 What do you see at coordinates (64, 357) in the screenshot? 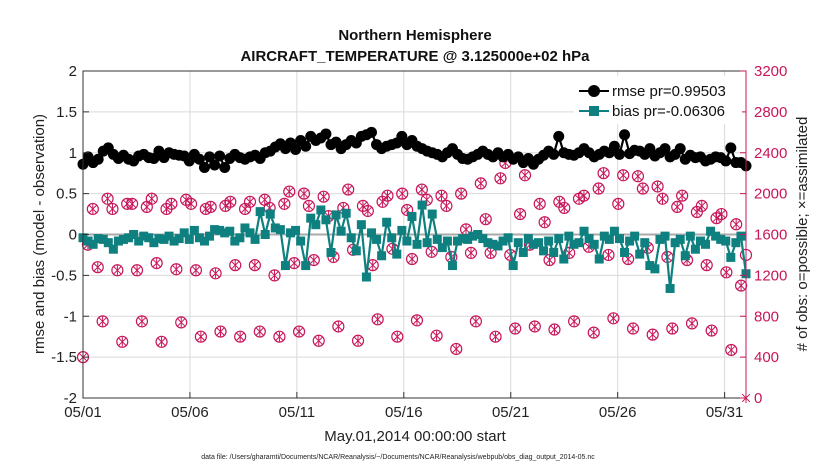
I see `y-tick-label: -1.5` at bounding box center [64, 357].